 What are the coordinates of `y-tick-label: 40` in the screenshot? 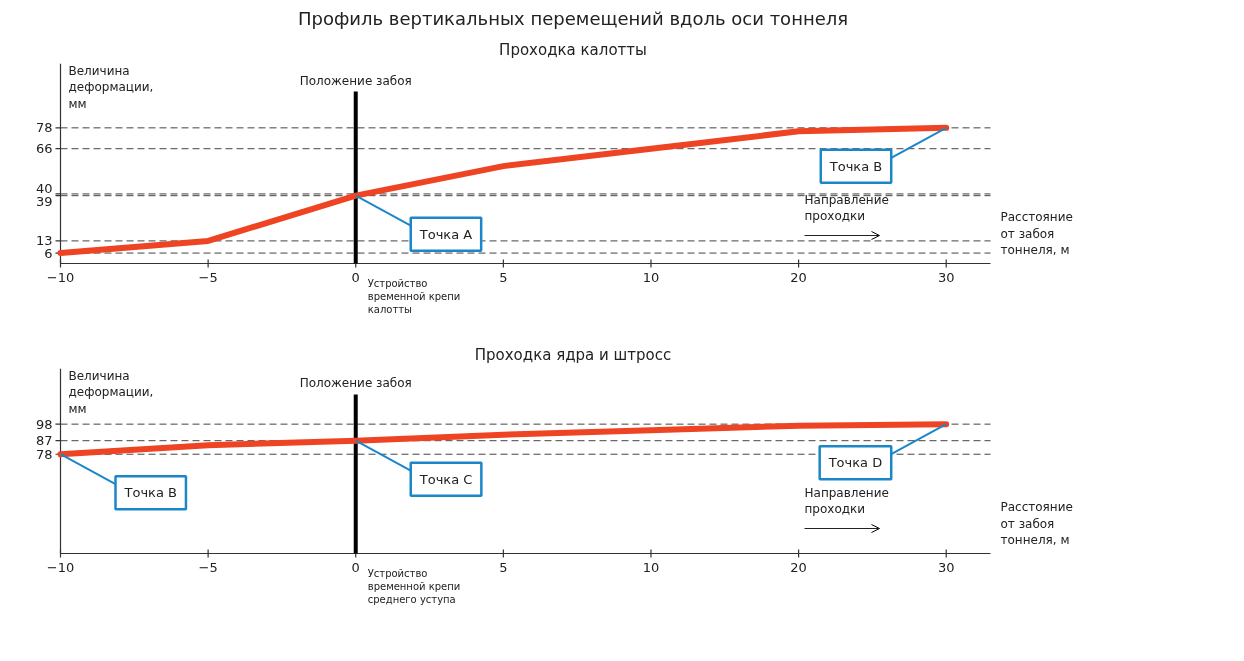 It's located at (44, 188).